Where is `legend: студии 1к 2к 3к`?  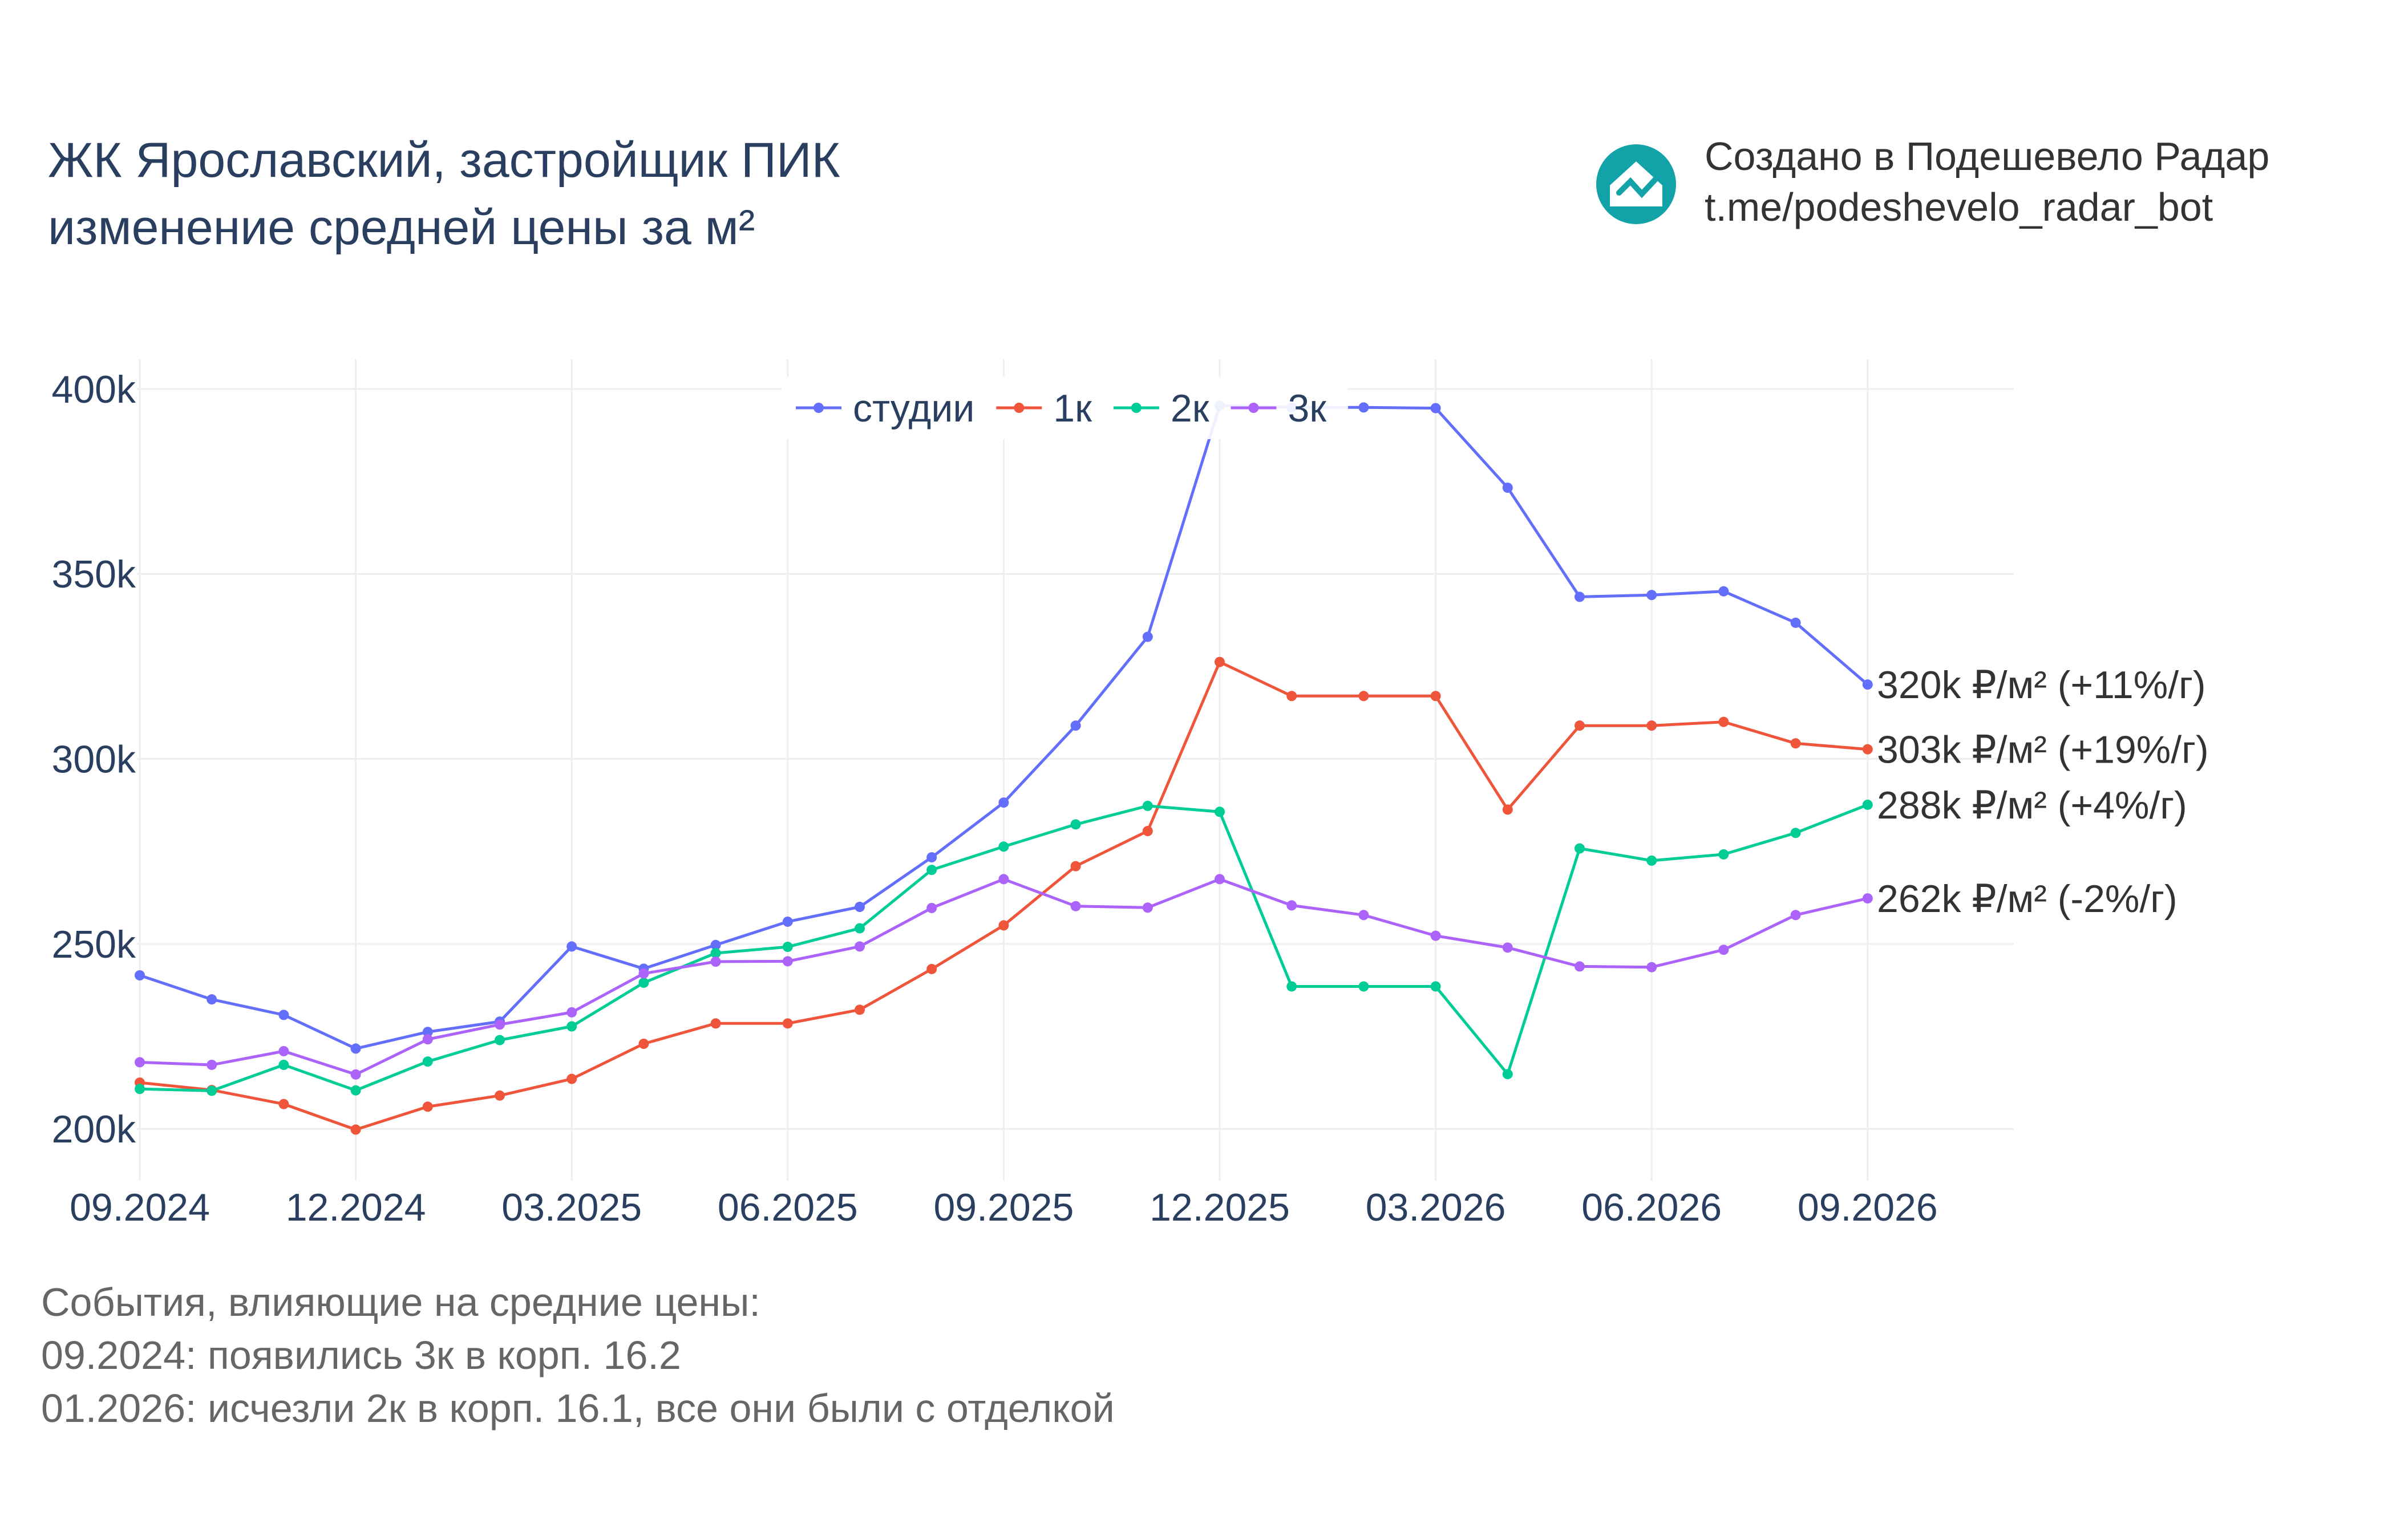
legend: студии 1к 2к 3к is located at coordinates (1065, 408).